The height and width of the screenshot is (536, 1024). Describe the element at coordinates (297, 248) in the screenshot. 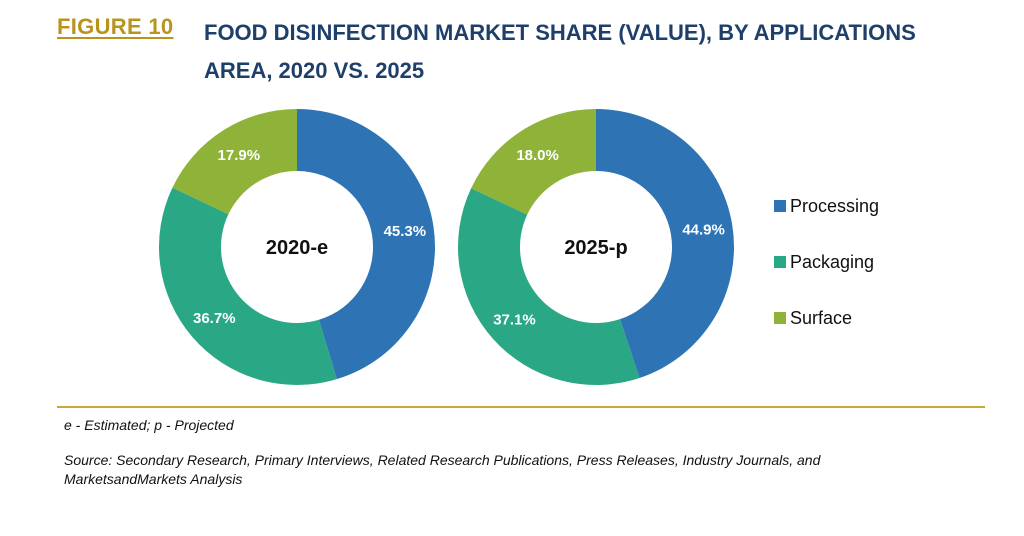

I see `center-label-2020-e: 2020-e` at that location.